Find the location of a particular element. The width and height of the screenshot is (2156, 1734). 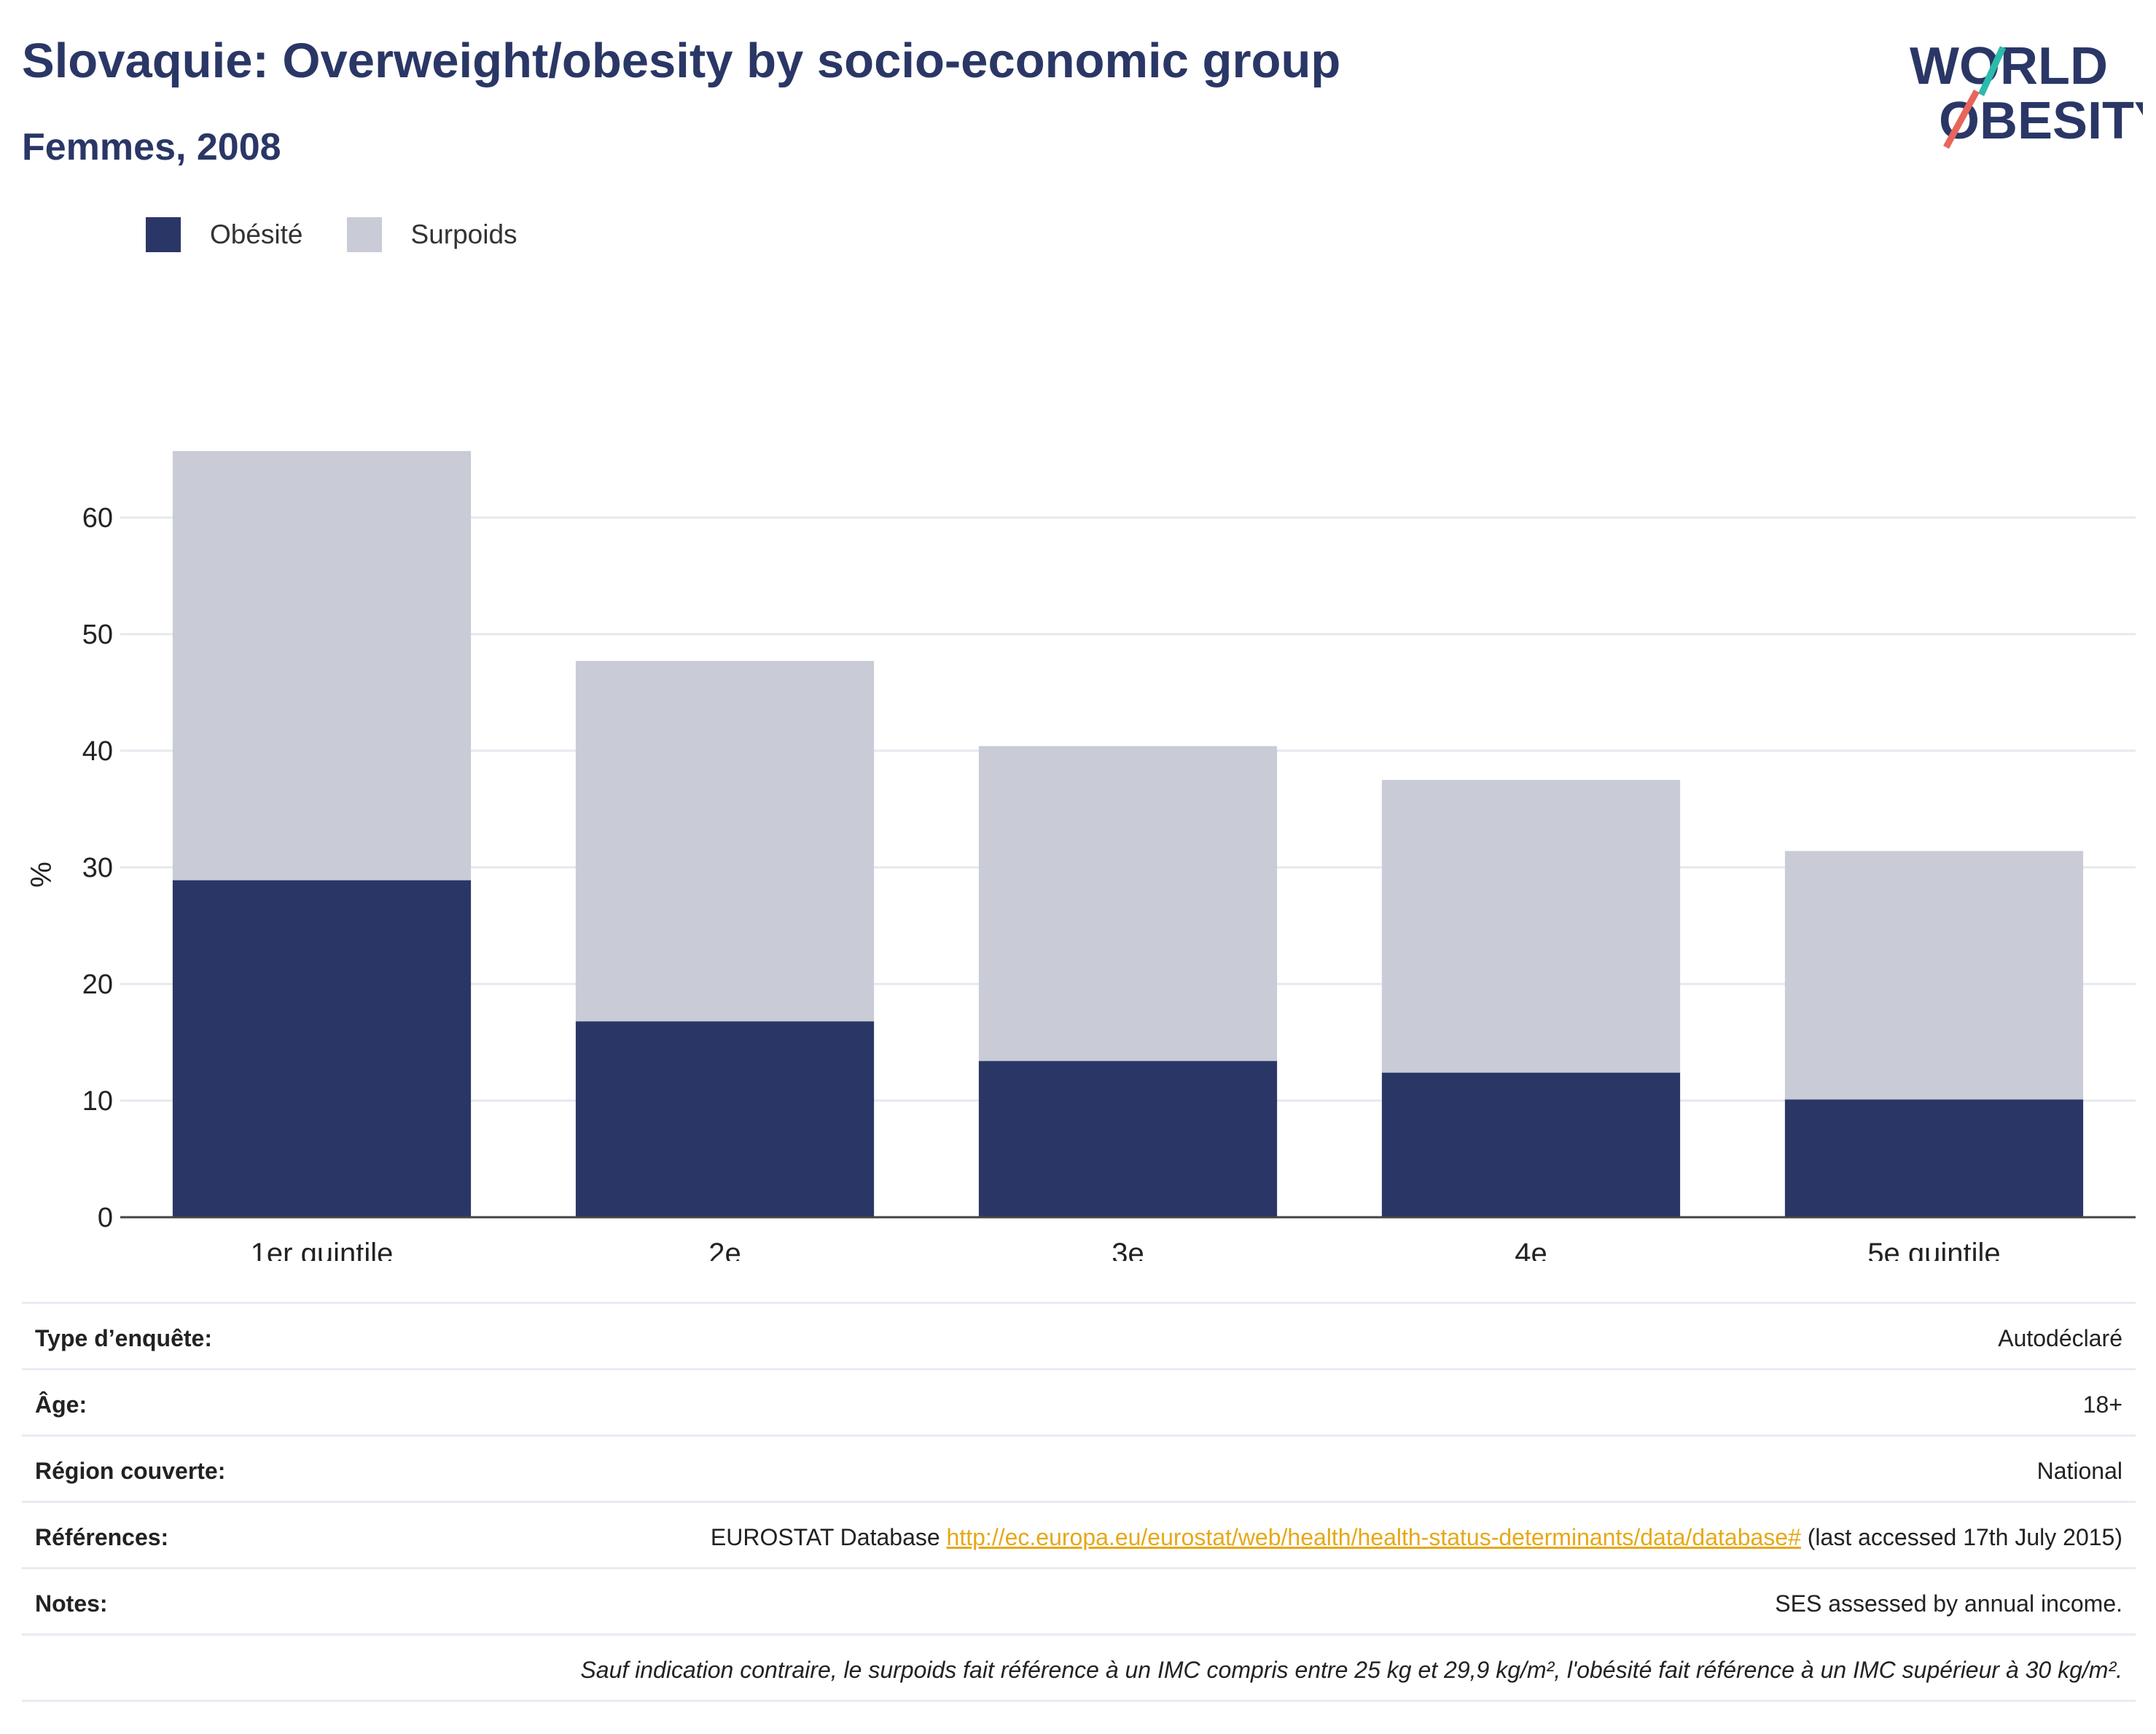

legend-swatch-obesite is located at coordinates (163, 234).